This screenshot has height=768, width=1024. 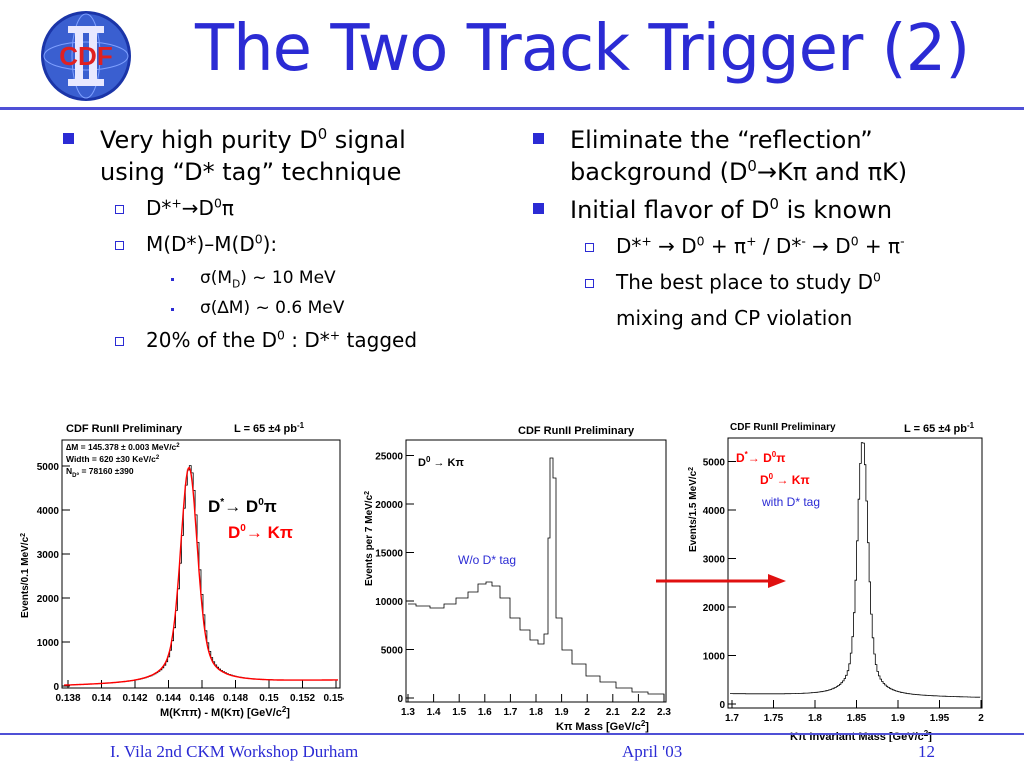 What do you see at coordinates (940, 718) in the screenshot?
I see `xtick-label: 1.95` at bounding box center [940, 718].